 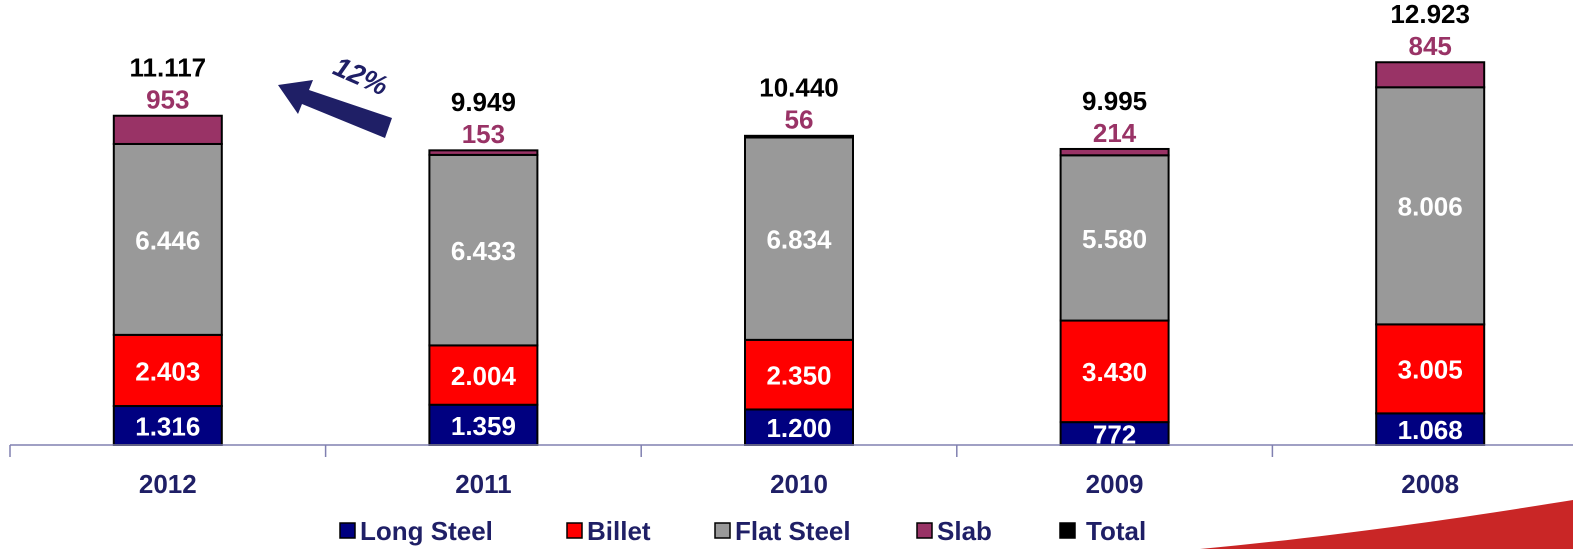 I want to click on value-label: 5.580, so click(x=1114, y=239).